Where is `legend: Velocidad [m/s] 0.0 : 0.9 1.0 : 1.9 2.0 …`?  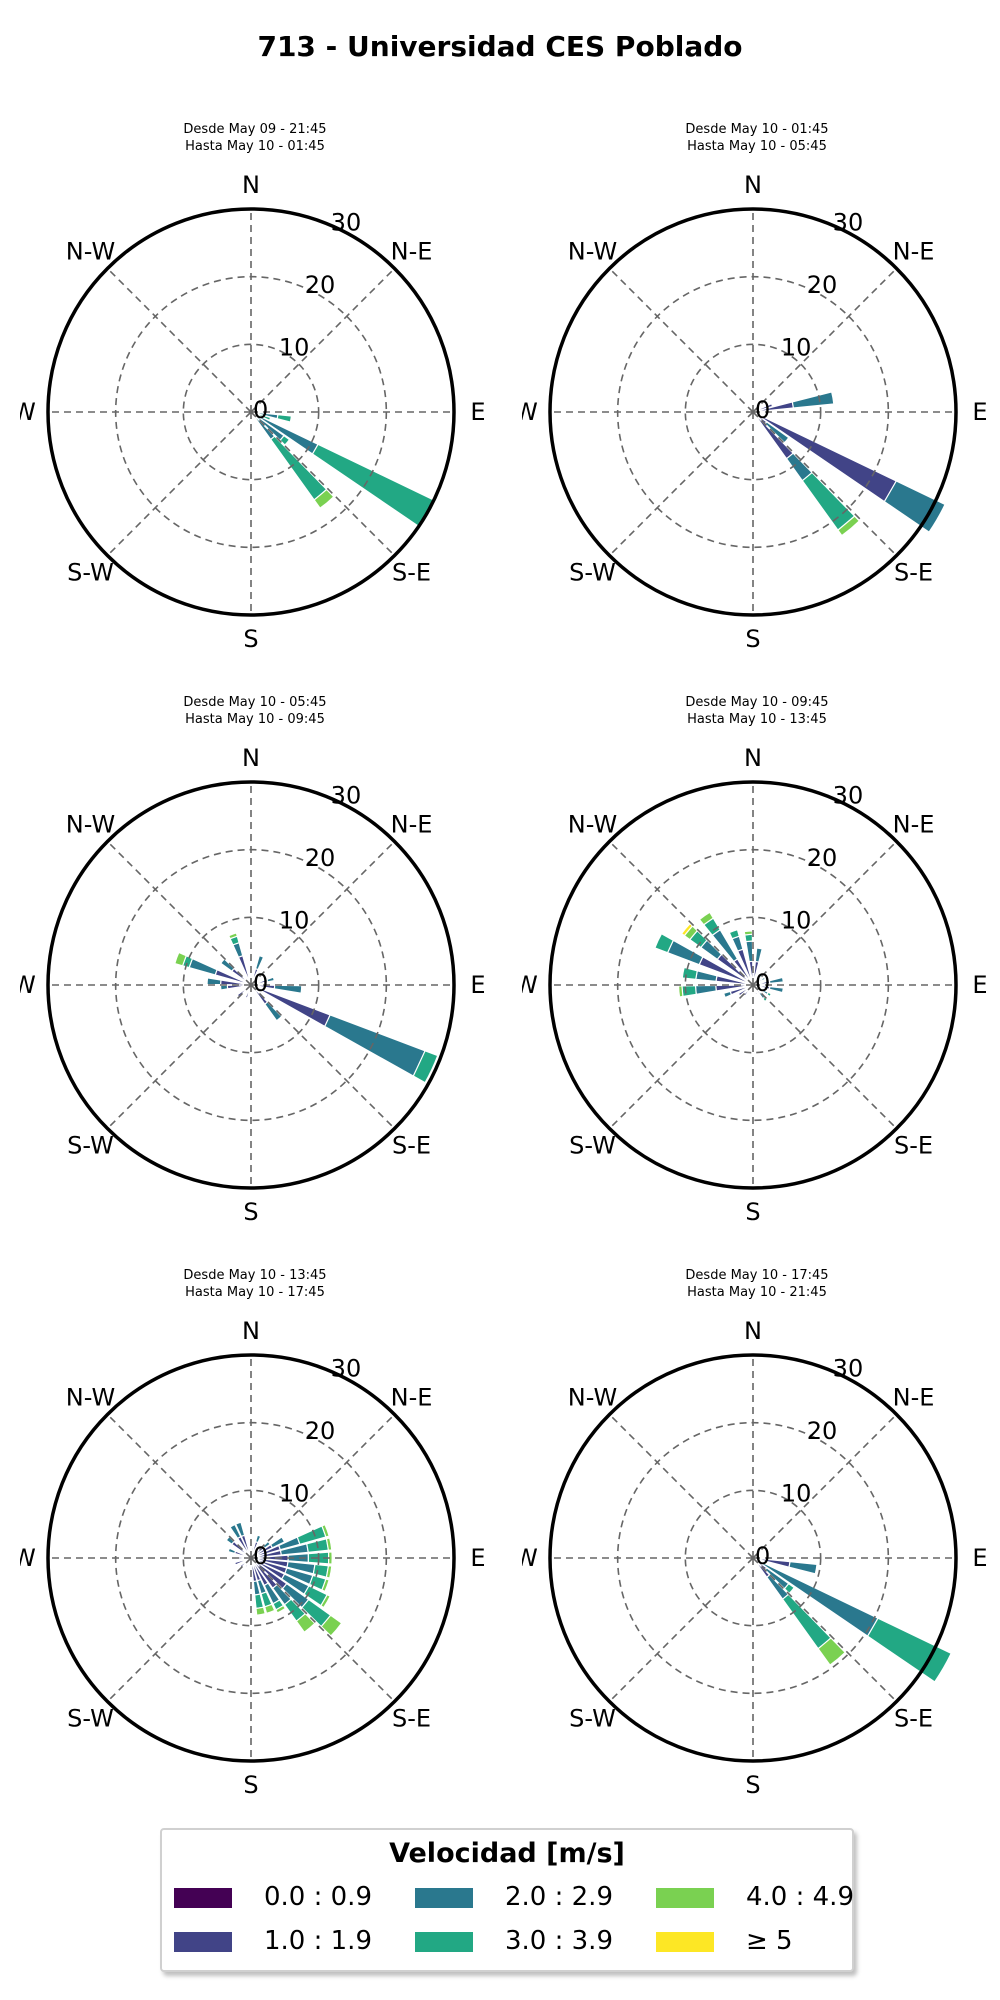 legend: Velocidad [m/s] 0.0 : 0.9 1.0 : 1.9 2.0 … is located at coordinates (507, 1900).